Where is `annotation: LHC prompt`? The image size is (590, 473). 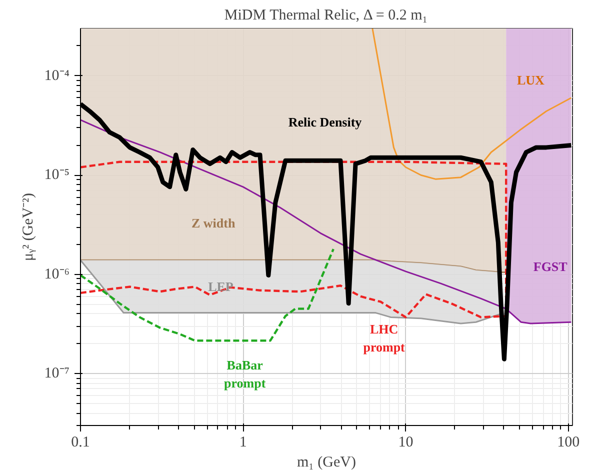 annotation: LHC prompt is located at coordinates (384, 338).